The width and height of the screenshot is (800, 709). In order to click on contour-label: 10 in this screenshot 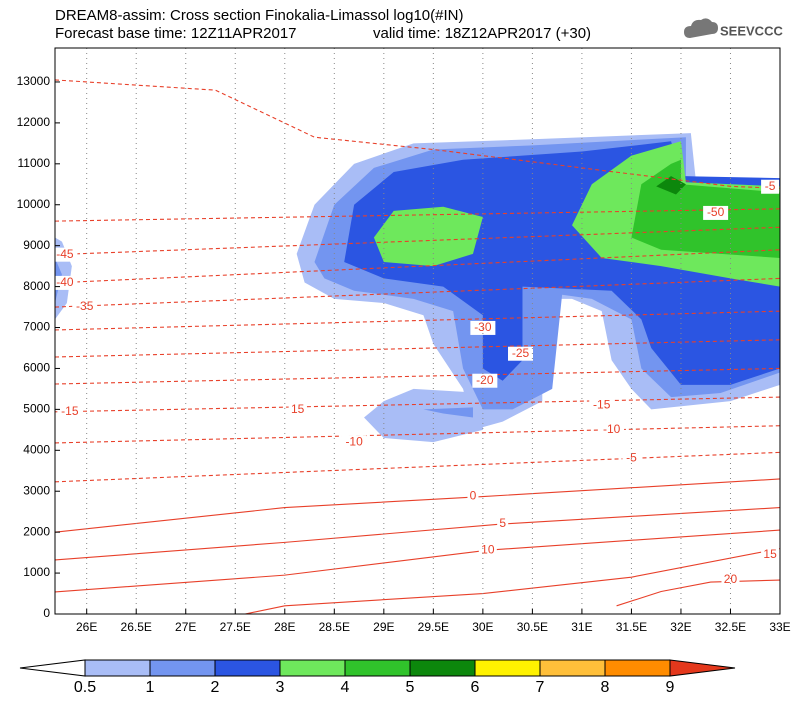, I will do `click(488, 549)`.